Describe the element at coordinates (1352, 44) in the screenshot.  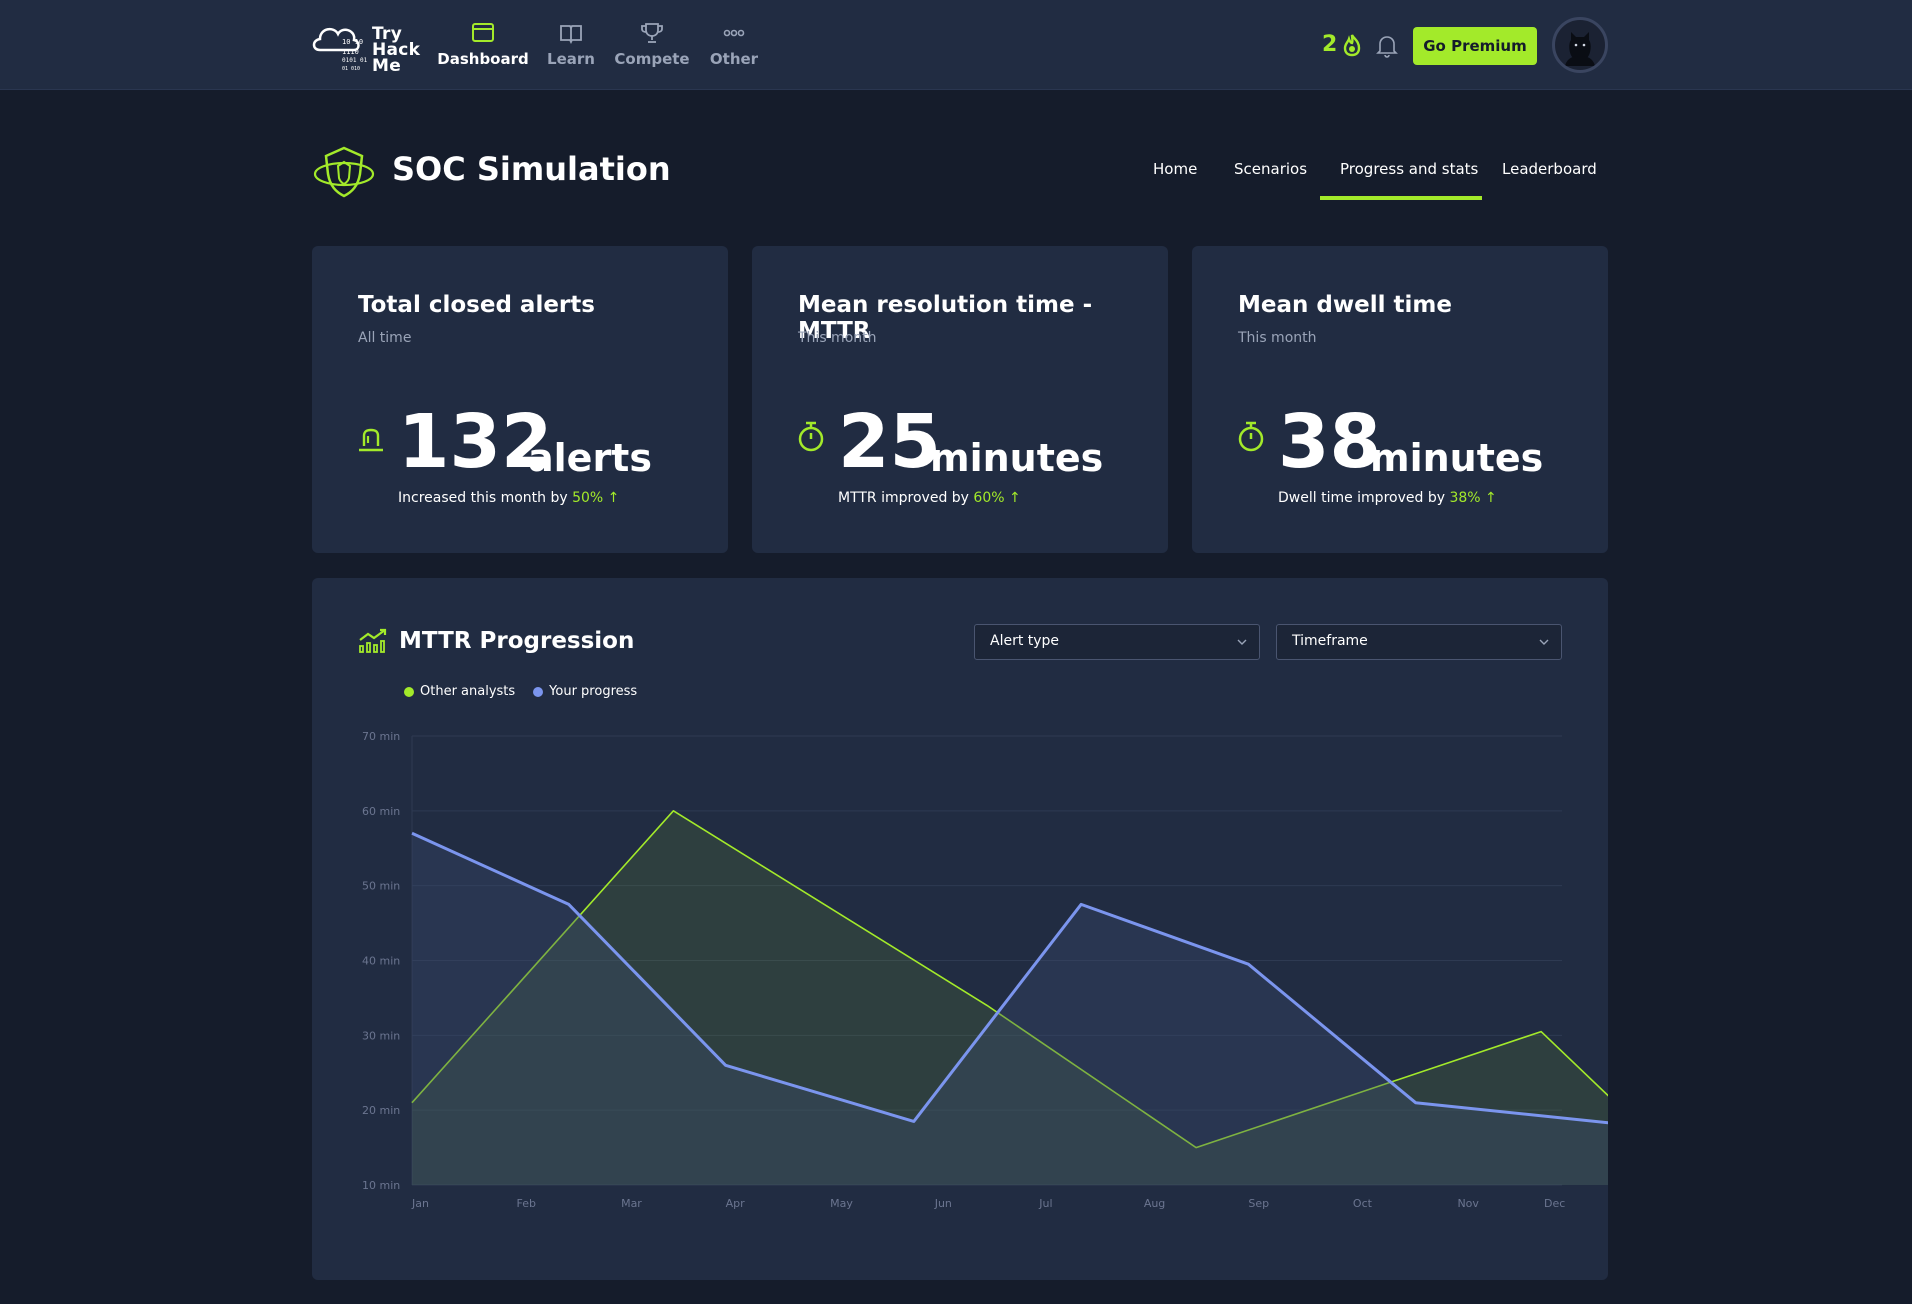
I see `flame-icon` at that location.